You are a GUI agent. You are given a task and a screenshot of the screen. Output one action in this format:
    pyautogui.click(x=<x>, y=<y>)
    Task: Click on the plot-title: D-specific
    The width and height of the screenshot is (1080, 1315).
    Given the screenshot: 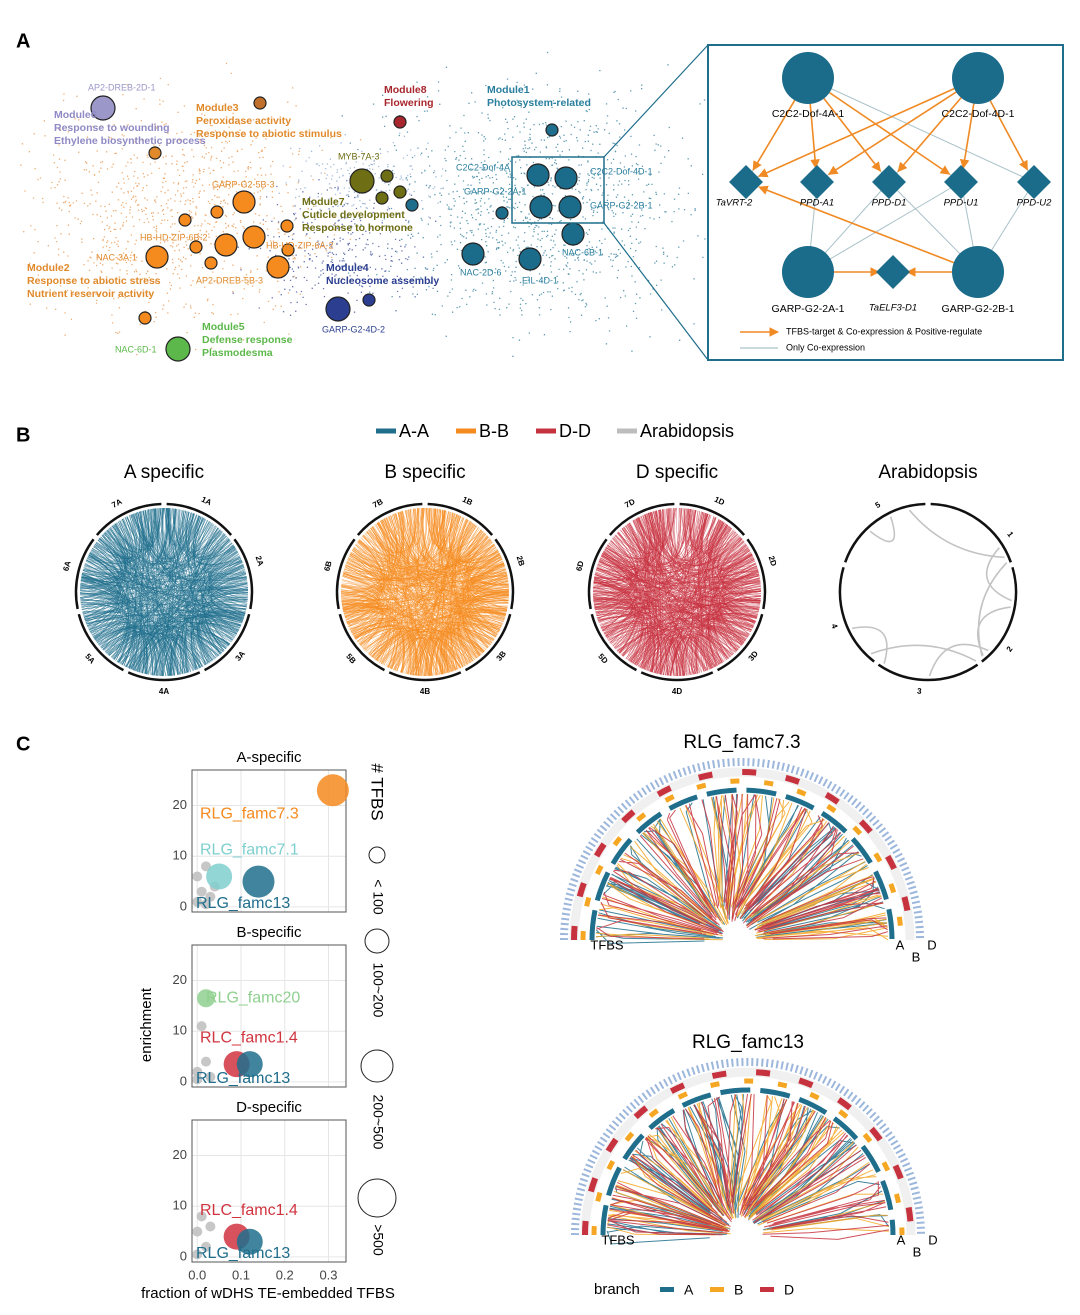 What is the action you would take?
    pyautogui.click(x=269, y=1107)
    